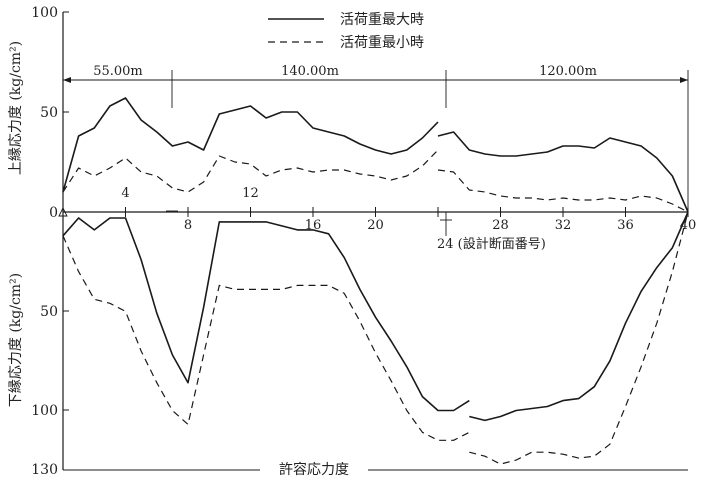 The width and height of the screenshot is (706, 482). I want to click on x-tick-label-8: 8, so click(188, 225).